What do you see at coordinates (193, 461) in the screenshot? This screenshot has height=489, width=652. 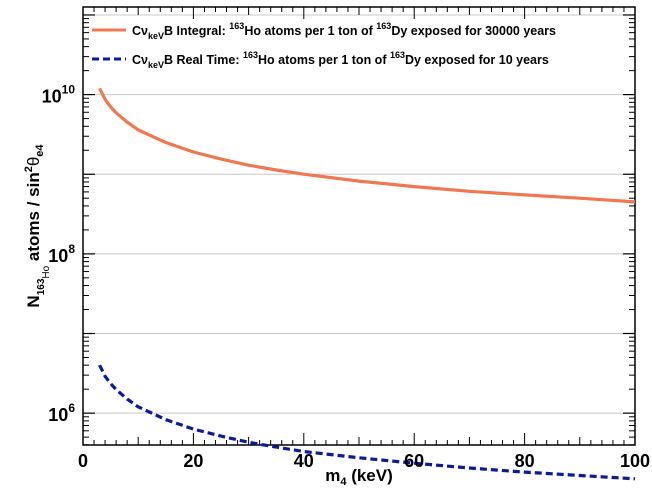 I see `x-tick-label: 20` at bounding box center [193, 461].